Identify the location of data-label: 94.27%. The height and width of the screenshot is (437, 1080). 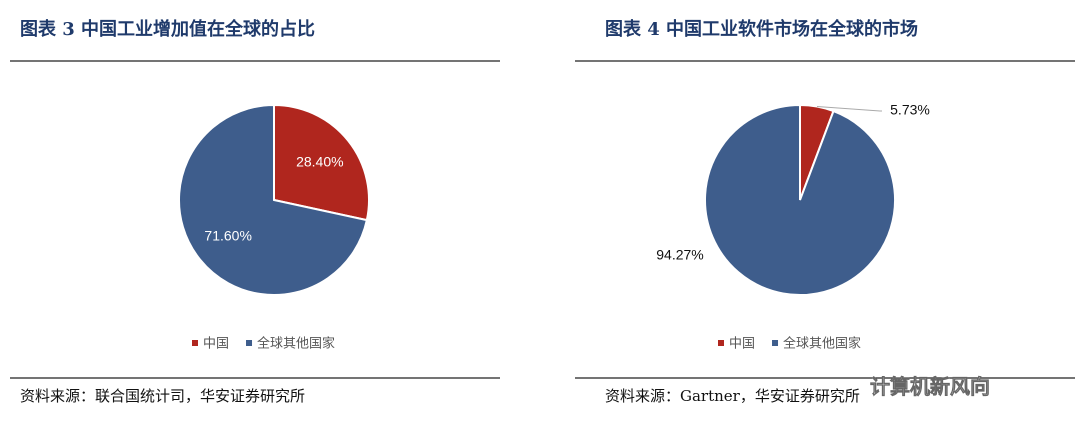
(679, 255).